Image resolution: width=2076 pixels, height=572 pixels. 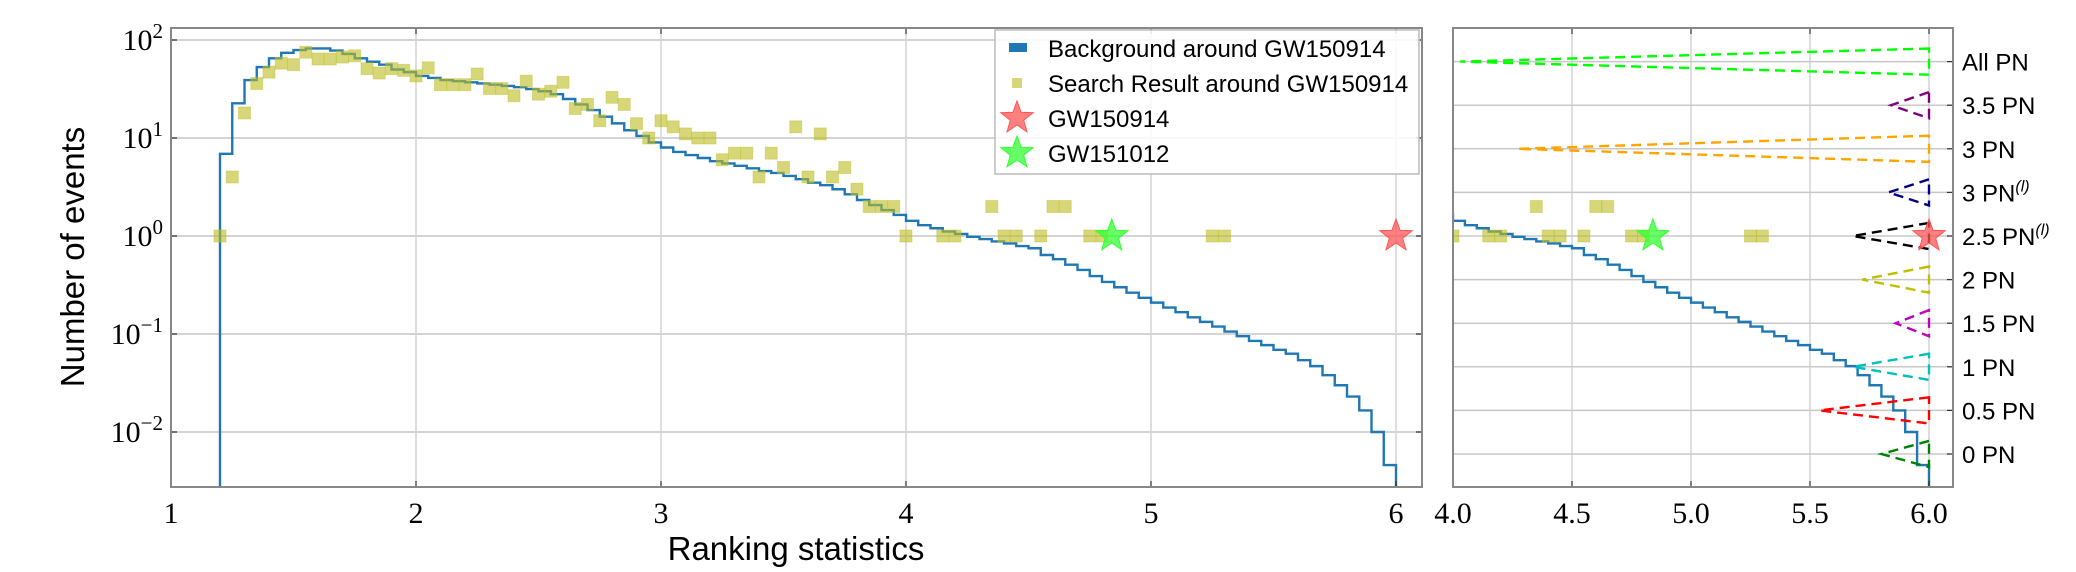 What do you see at coordinates (1988, 281) in the screenshot?
I see `pn-row-label: 2 PN` at bounding box center [1988, 281].